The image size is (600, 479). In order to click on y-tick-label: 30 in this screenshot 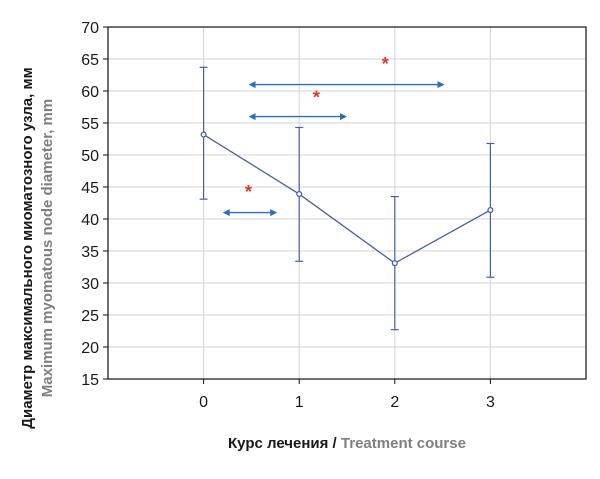, I will do `click(90, 284)`.